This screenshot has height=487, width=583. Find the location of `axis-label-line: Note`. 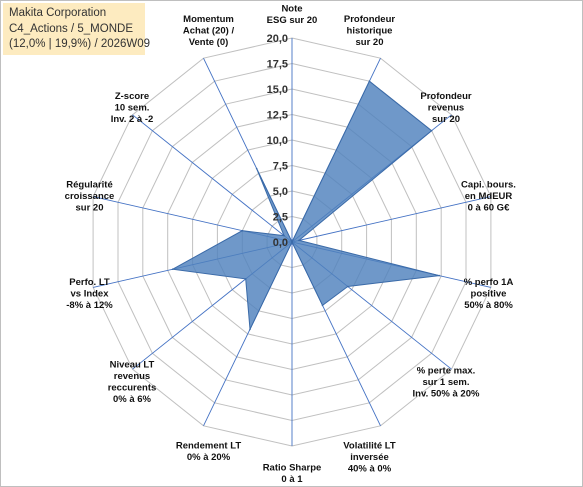

axis-label-line: Note is located at coordinates (291, 9).